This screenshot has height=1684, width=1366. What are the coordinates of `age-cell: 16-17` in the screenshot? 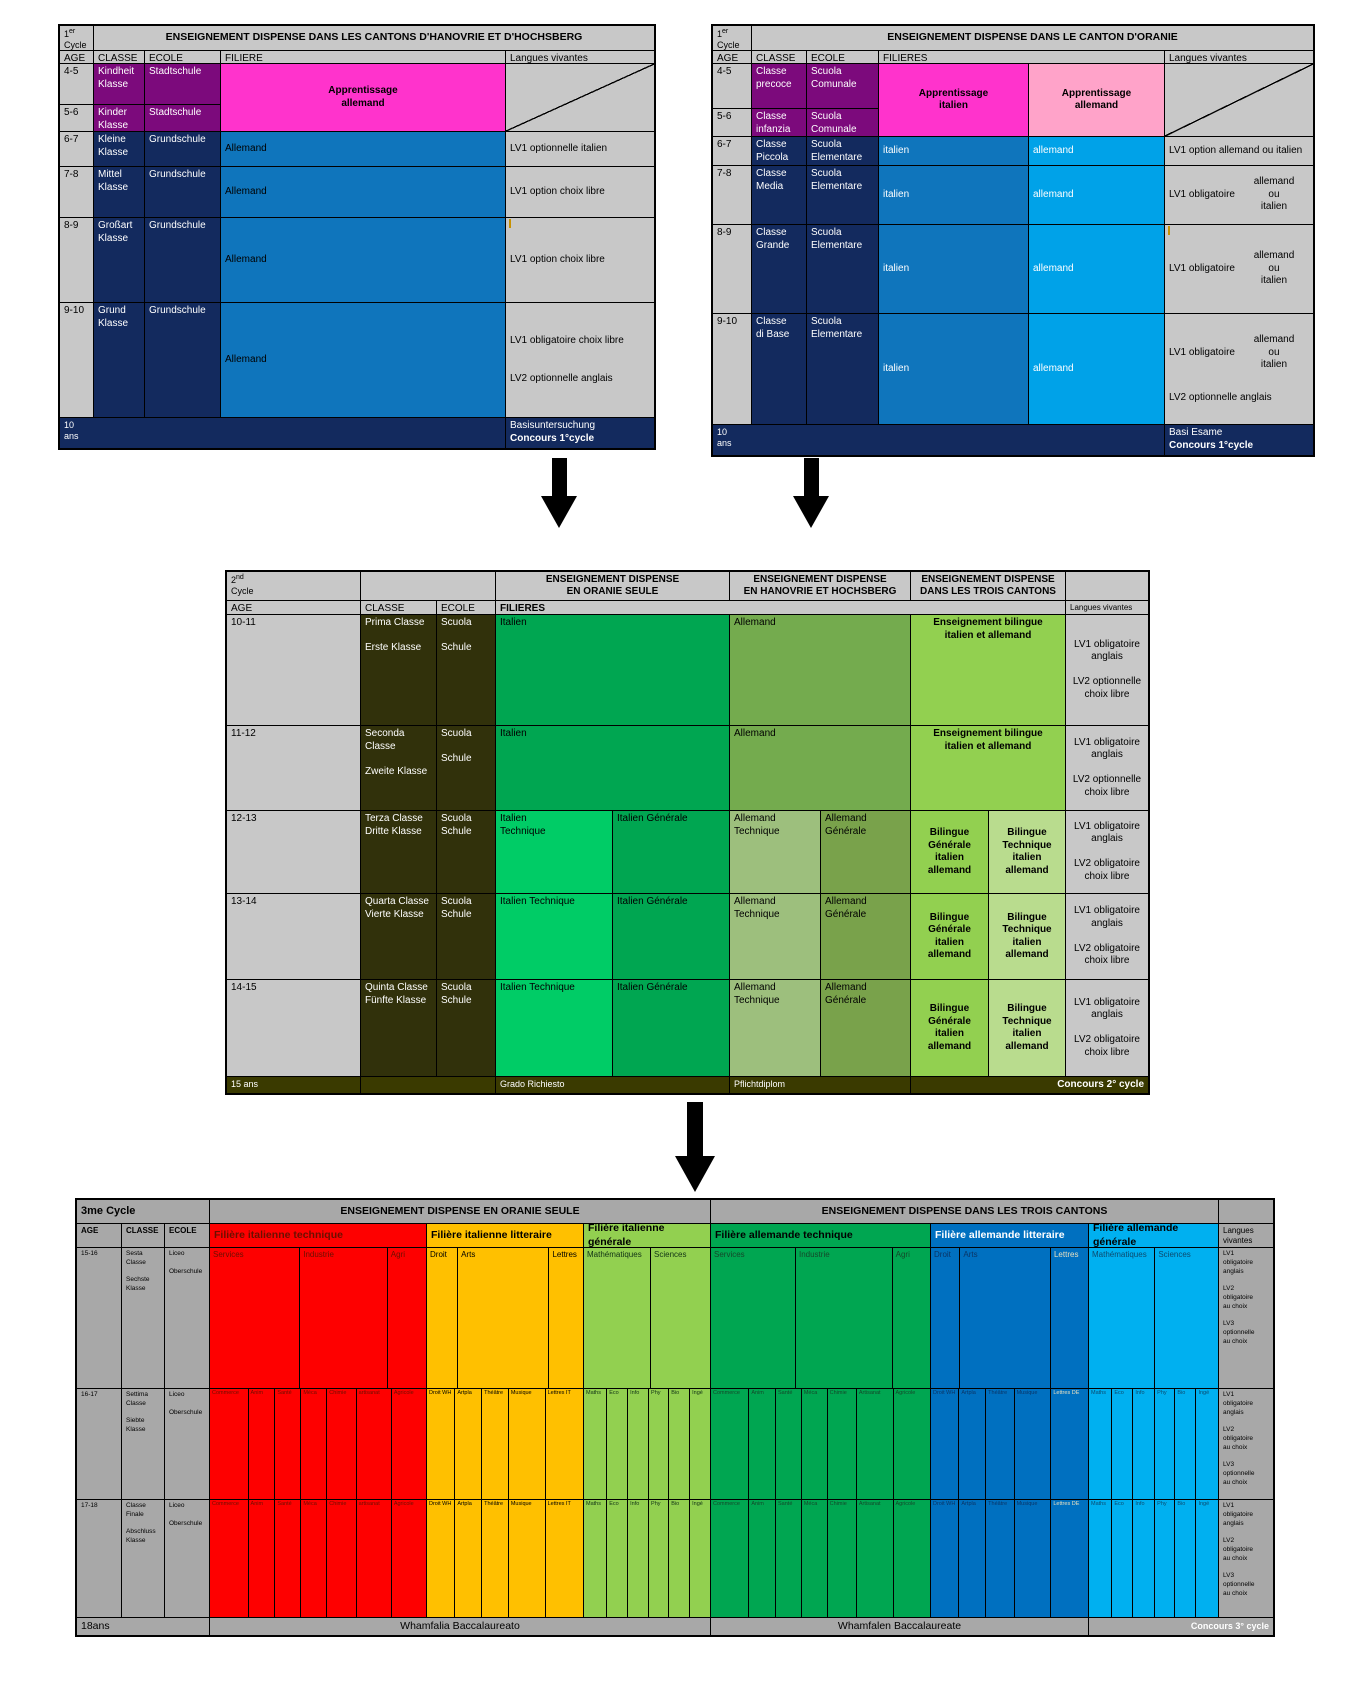 It's located at (99, 1444).